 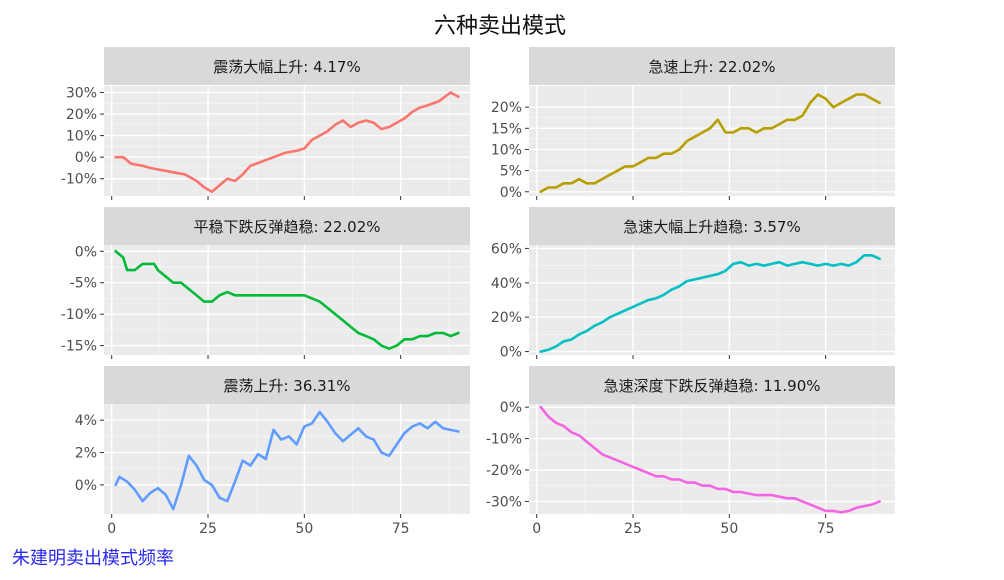 I want to click on facet-title: 震荡大幅上升: 4.17%, so click(x=286, y=67).